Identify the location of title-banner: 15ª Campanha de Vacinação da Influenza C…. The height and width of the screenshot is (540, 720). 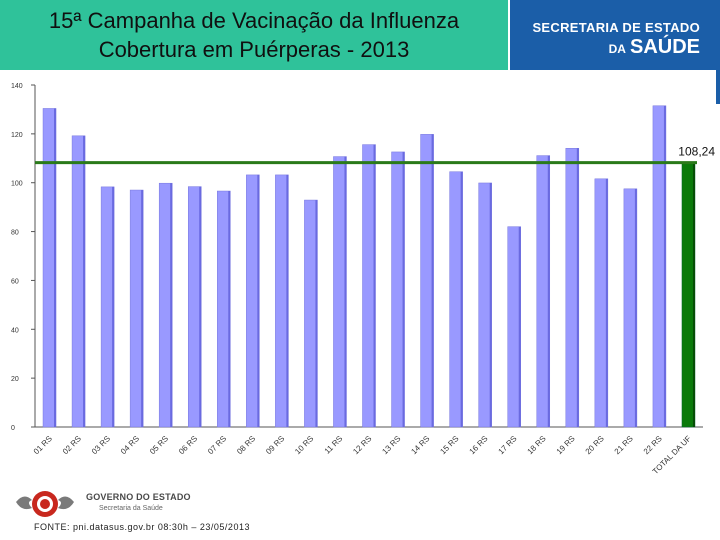
(254, 35).